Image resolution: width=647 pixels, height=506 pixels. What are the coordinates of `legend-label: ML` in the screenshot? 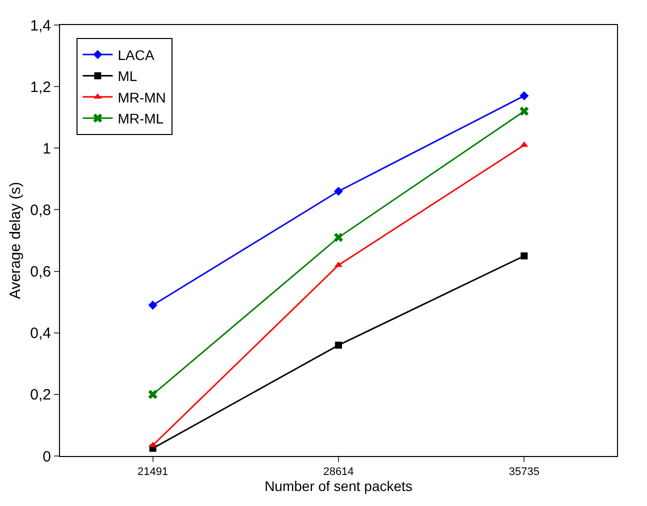 It's located at (128, 76).